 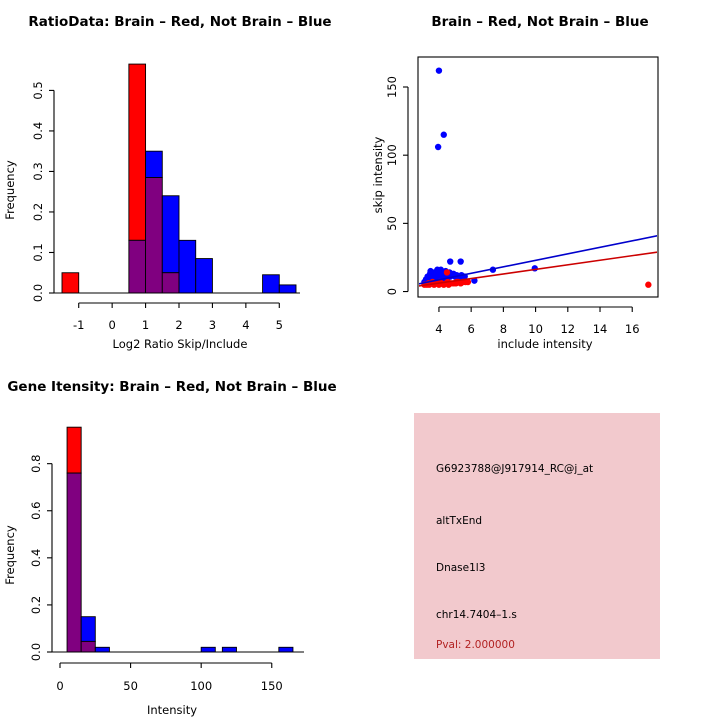 I want to click on gene-intensity-bars, so click(x=180, y=539).